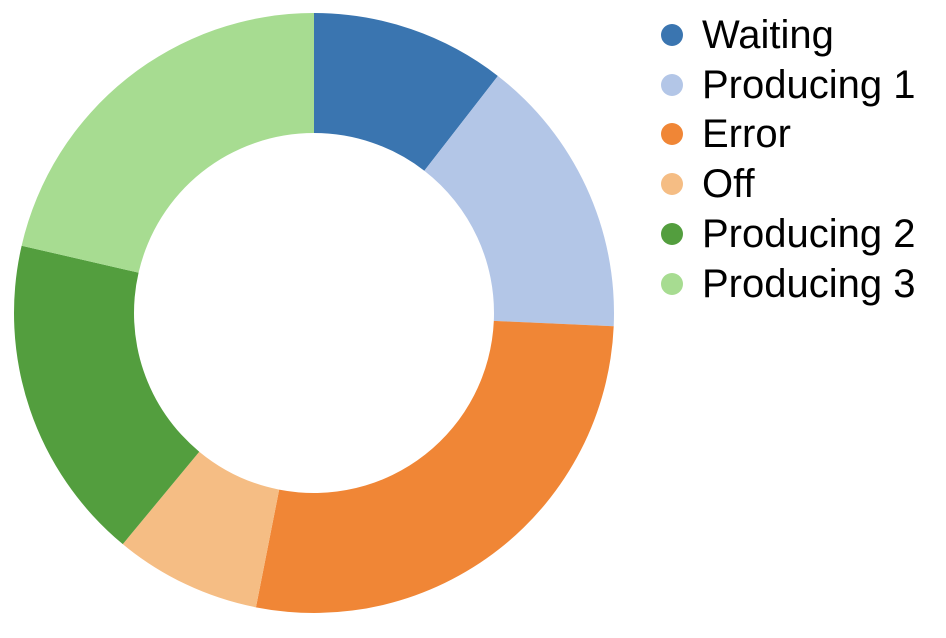  I want to click on legend-swatch-error, so click(672, 134).